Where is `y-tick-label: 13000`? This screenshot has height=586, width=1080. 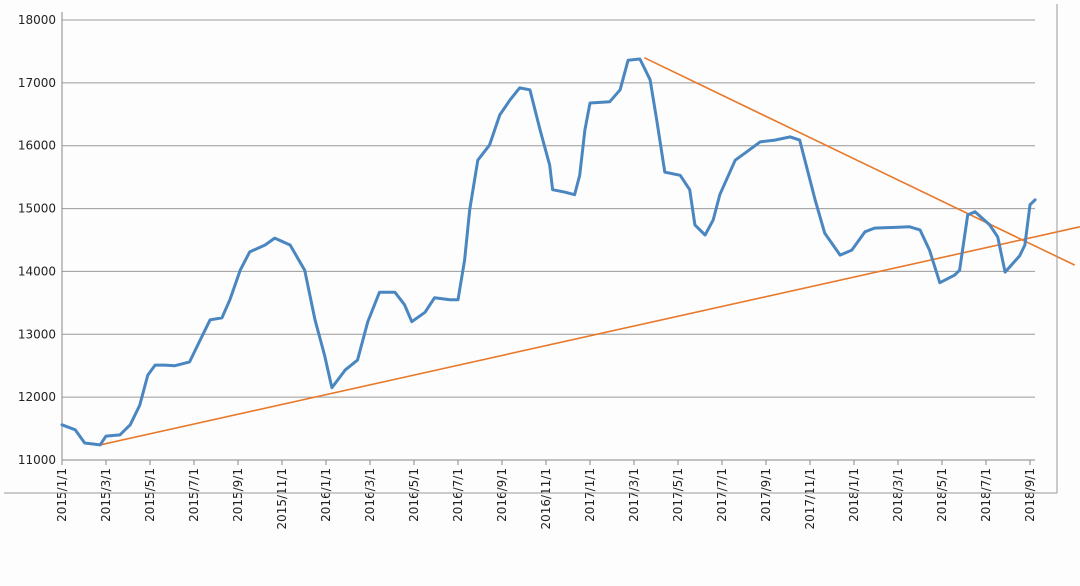 y-tick-label: 13000 is located at coordinates (37, 334).